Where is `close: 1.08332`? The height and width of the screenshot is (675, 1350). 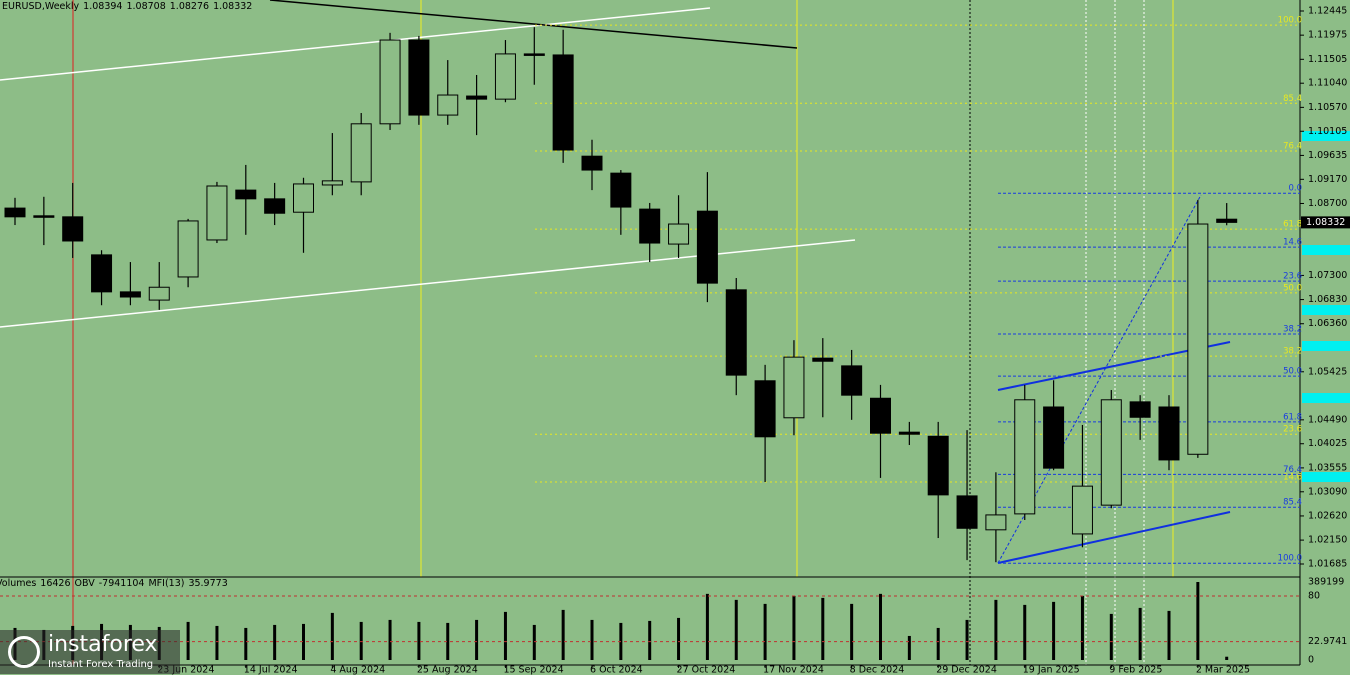 close: 1.08332 is located at coordinates (233, 6).